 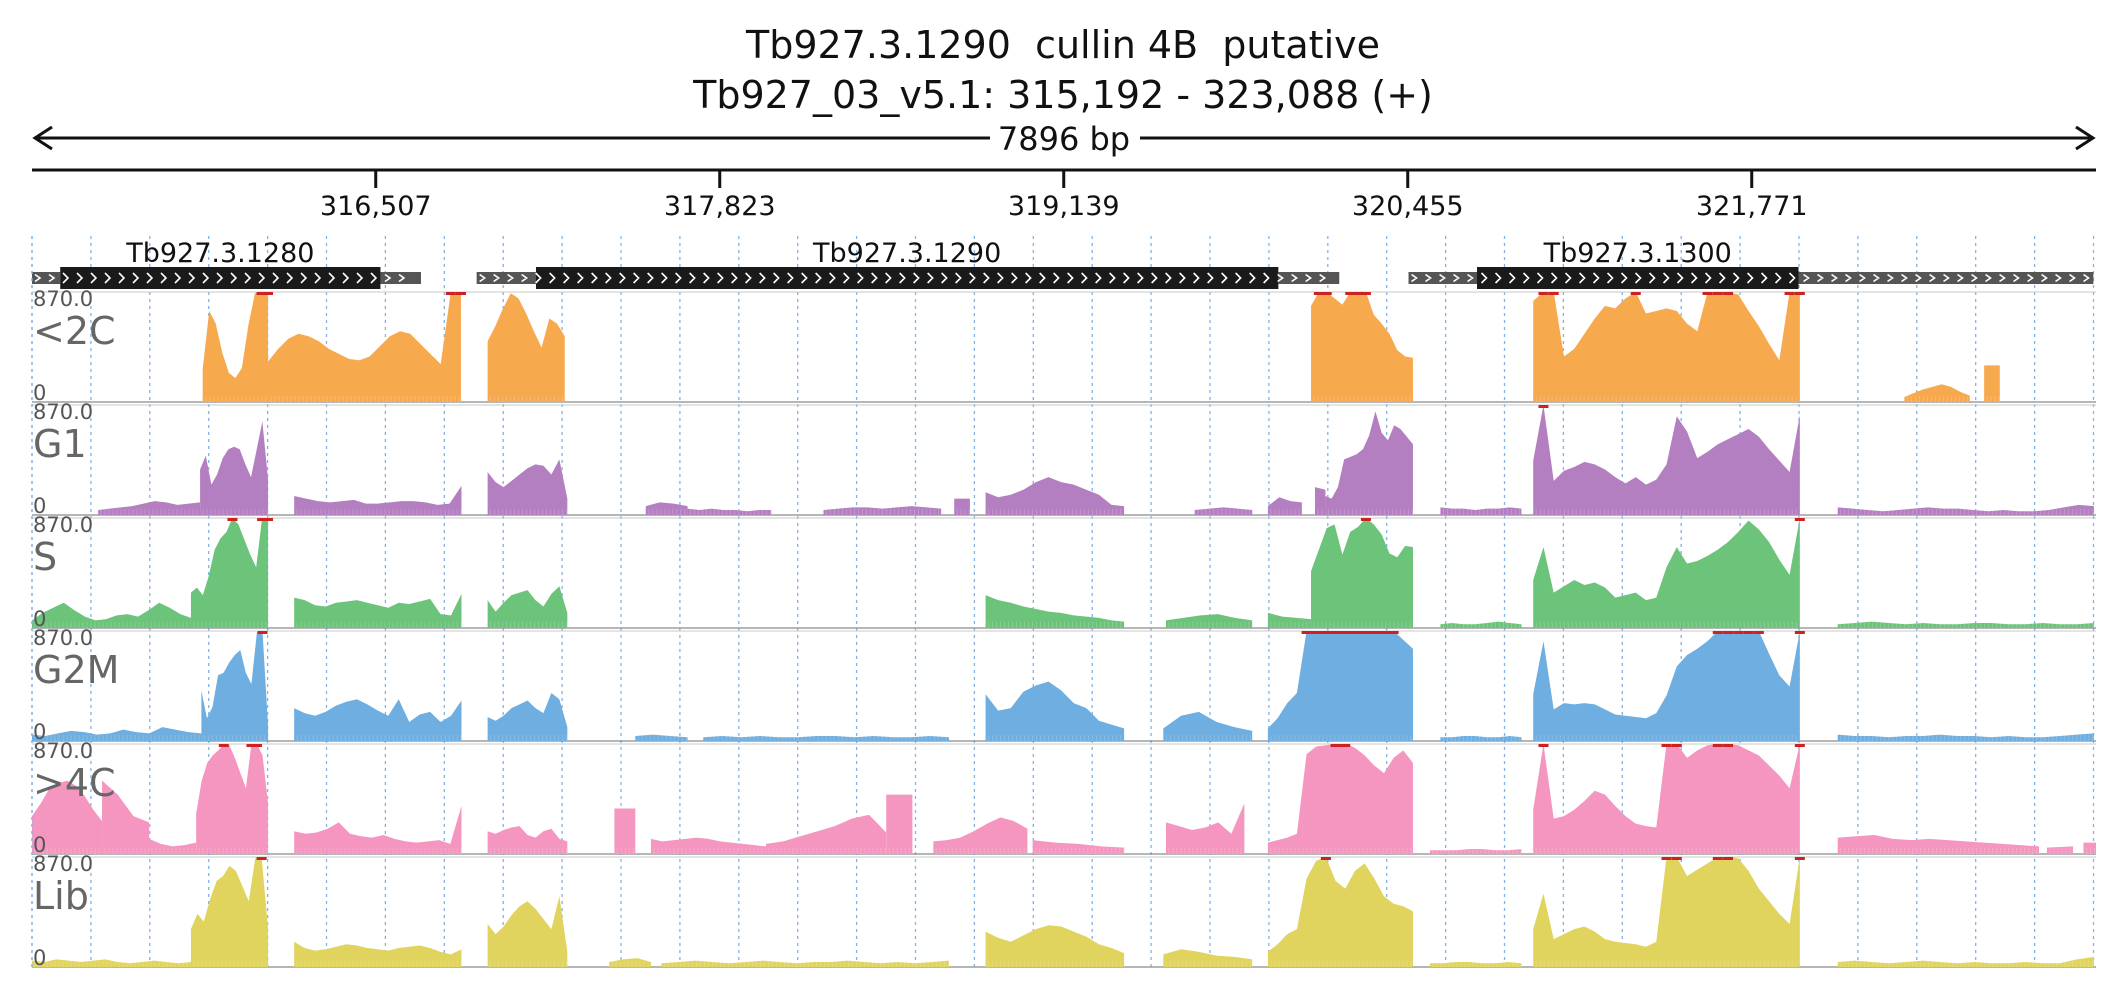 What do you see at coordinates (376, 206) in the screenshot?
I see `ruler-tick-label: 316,507` at bounding box center [376, 206].